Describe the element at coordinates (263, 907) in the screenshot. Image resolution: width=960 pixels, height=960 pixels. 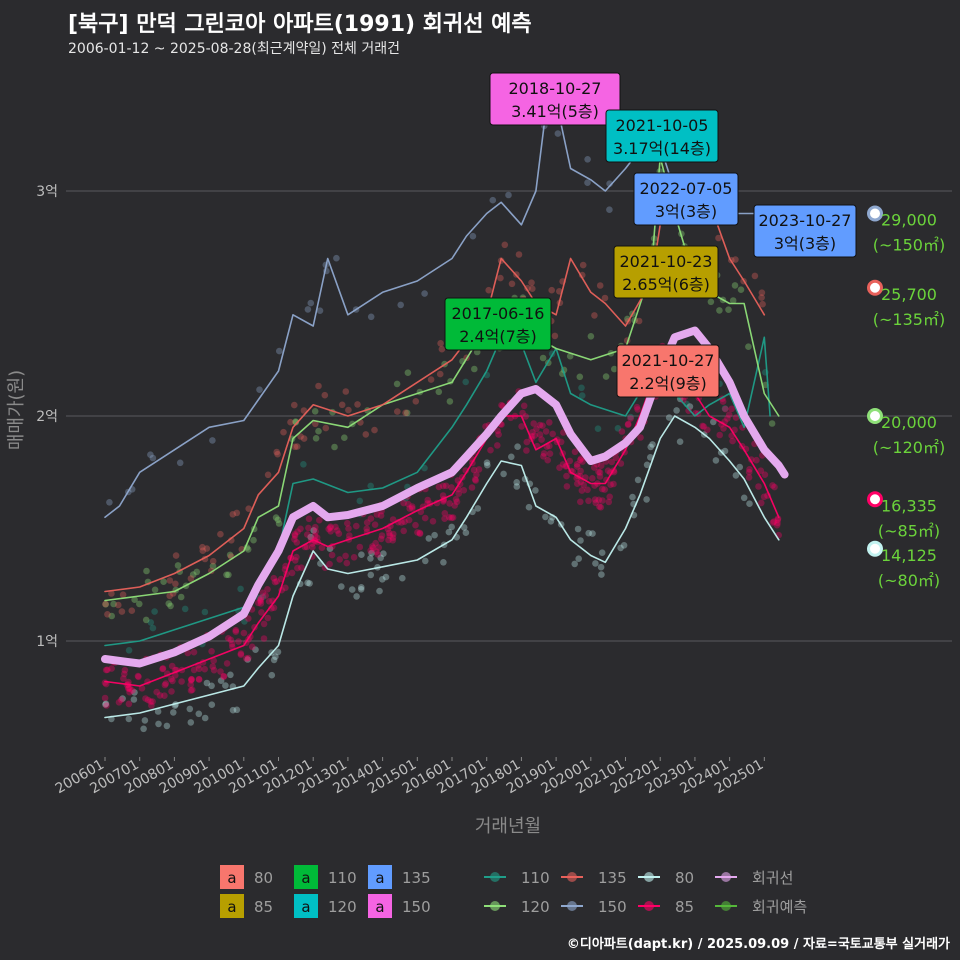
I see `legend-fill-label-85: 85` at that location.